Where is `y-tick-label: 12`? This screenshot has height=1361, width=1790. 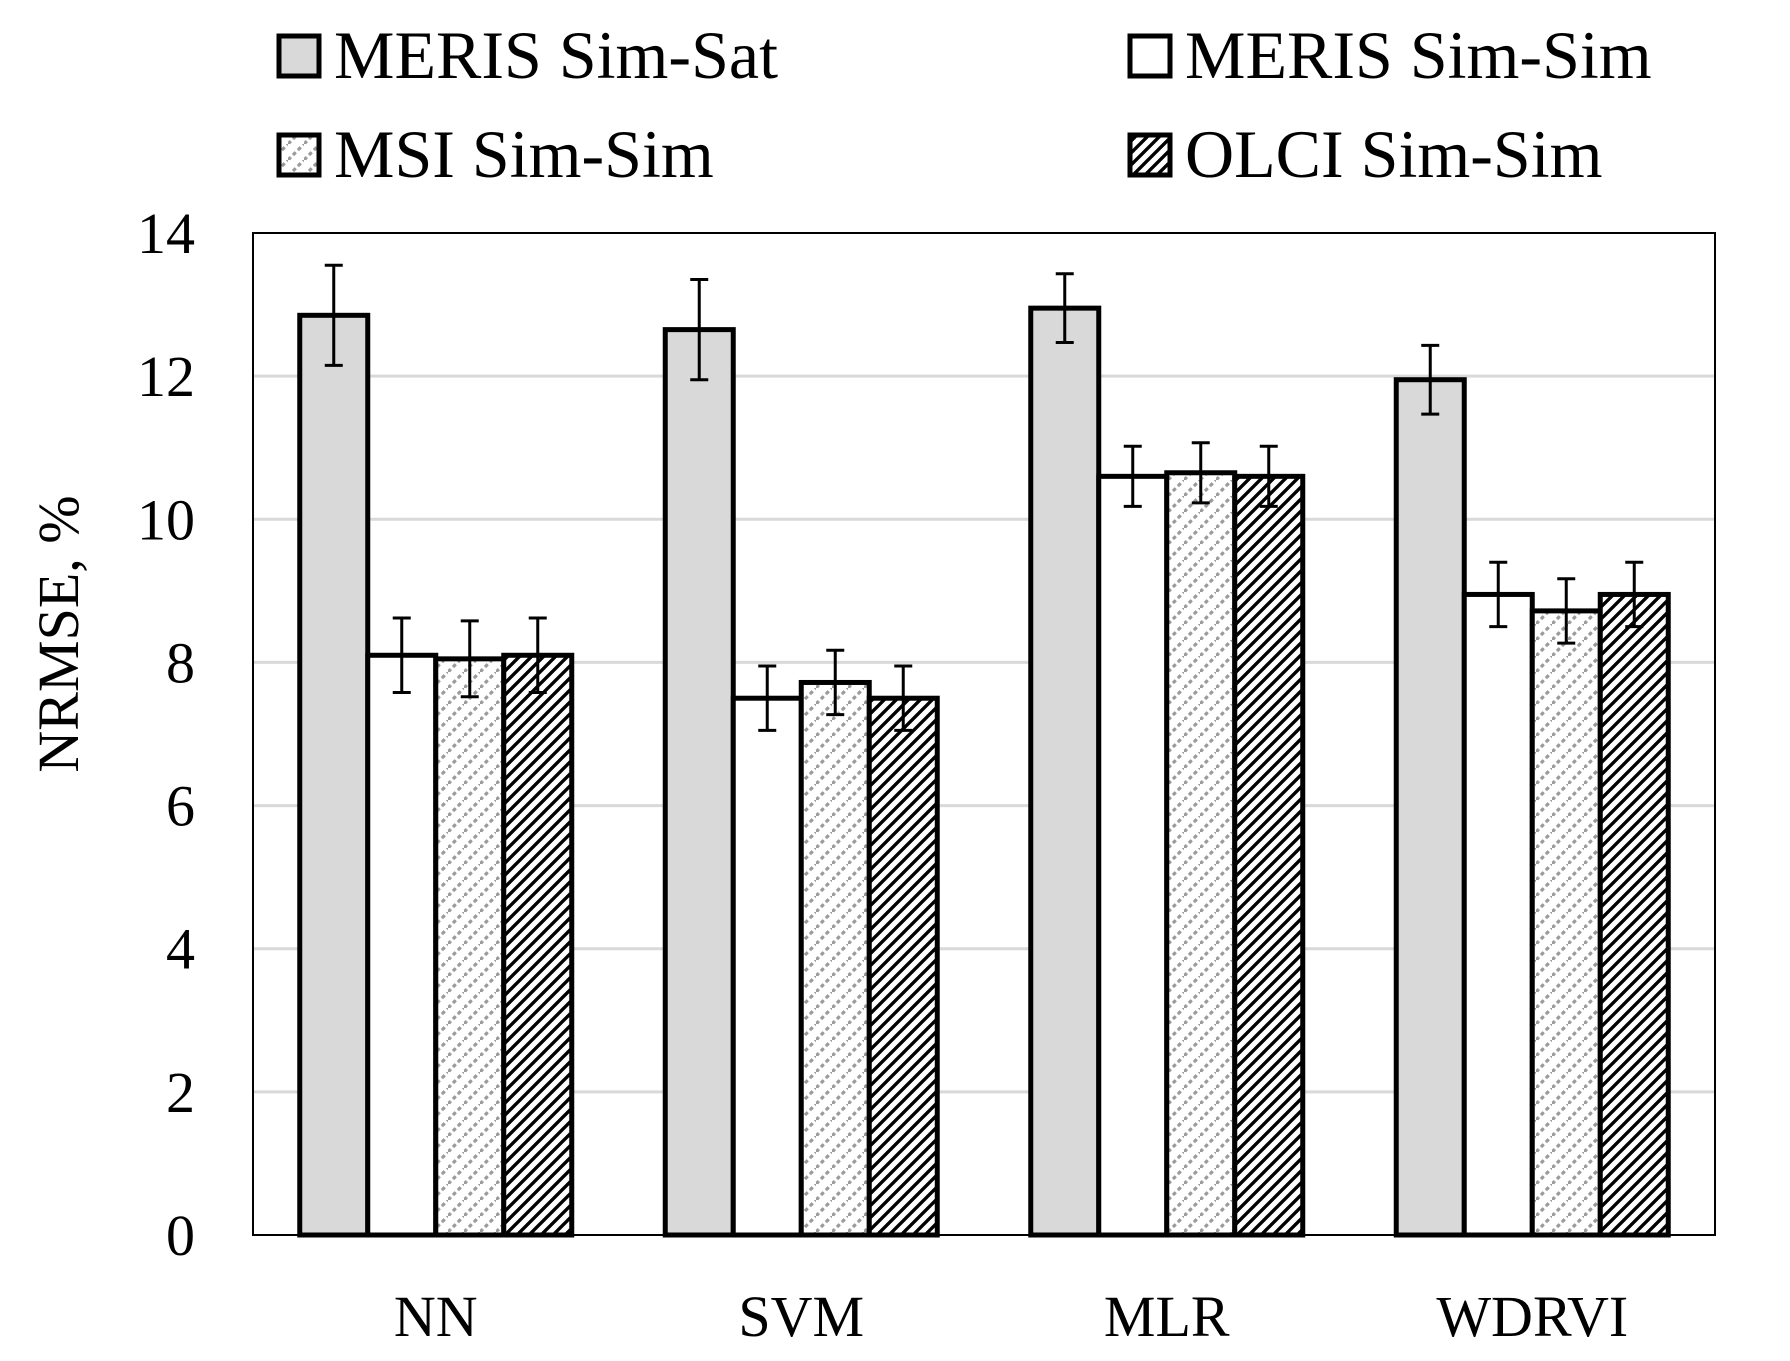
y-tick-label: 12 is located at coordinates (166, 376).